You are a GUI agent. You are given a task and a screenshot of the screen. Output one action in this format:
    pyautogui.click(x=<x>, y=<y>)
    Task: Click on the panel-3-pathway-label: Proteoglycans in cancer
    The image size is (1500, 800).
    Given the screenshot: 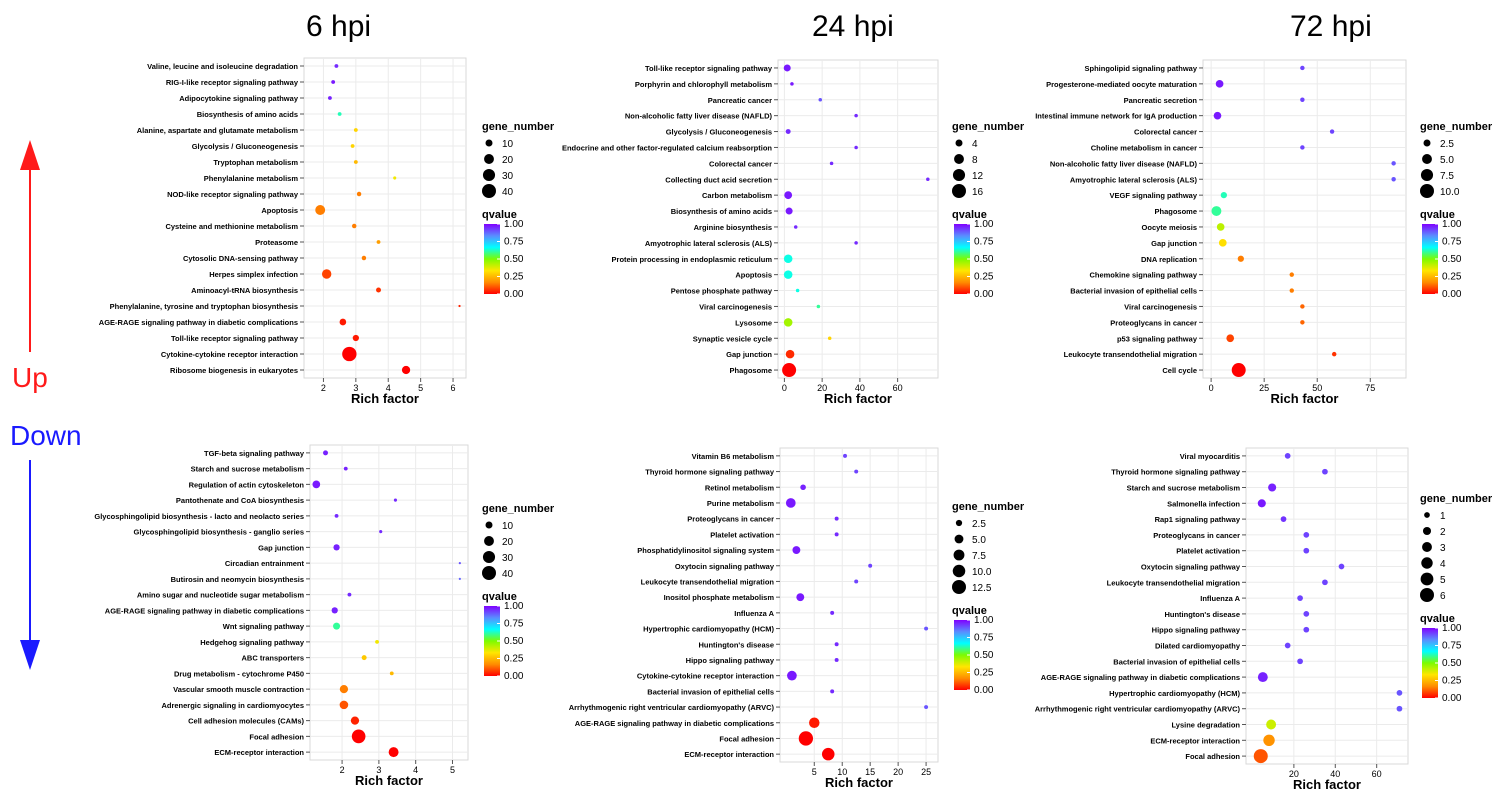 What is the action you would take?
    pyautogui.click(x=1153, y=322)
    